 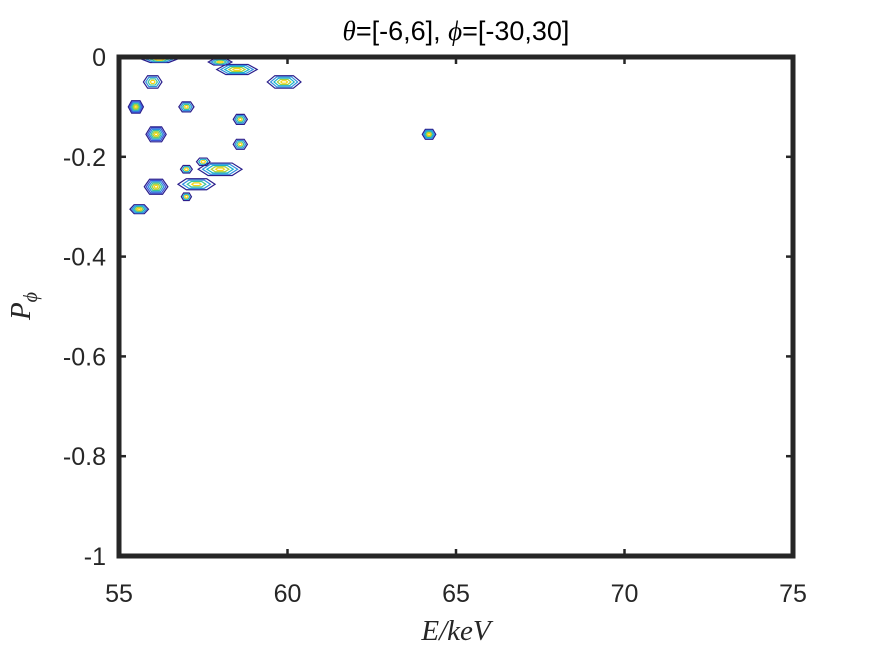 I want to click on title-phi-range: =[-30,30], so click(x=515, y=31).